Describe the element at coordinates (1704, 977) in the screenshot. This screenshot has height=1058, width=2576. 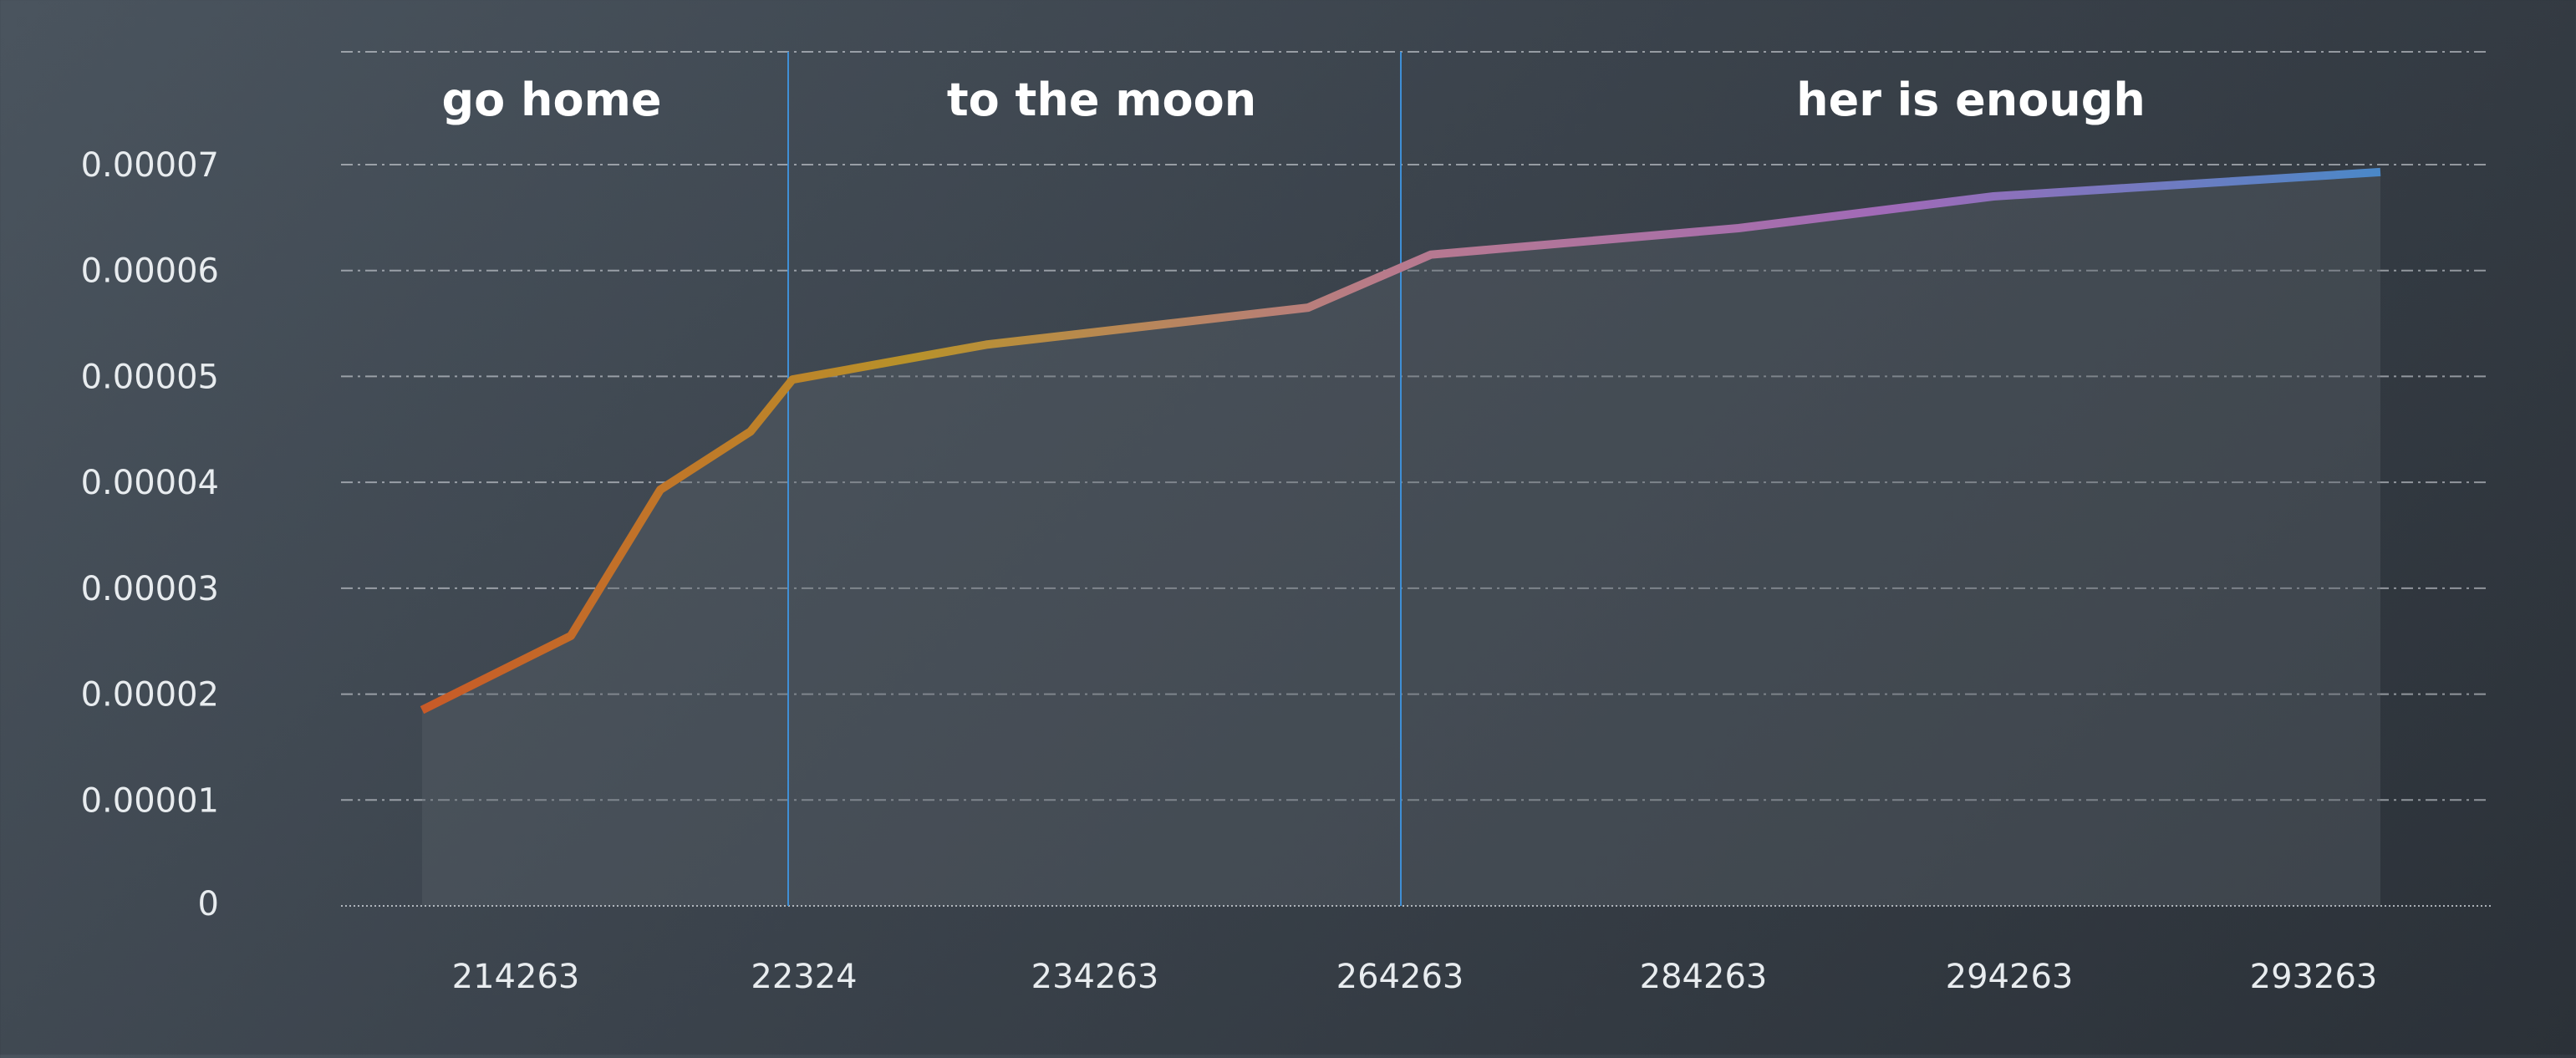
I see `x-tick-label: 284263` at that location.